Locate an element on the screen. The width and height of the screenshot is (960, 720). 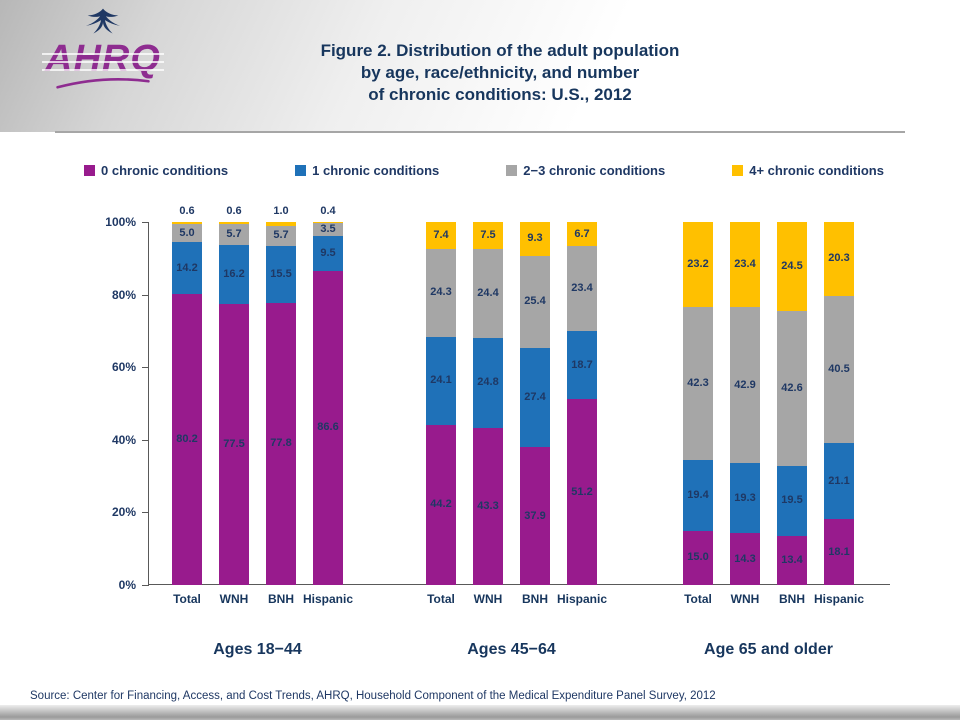
bar-value-label: 51.2 is located at coordinates (582, 491).